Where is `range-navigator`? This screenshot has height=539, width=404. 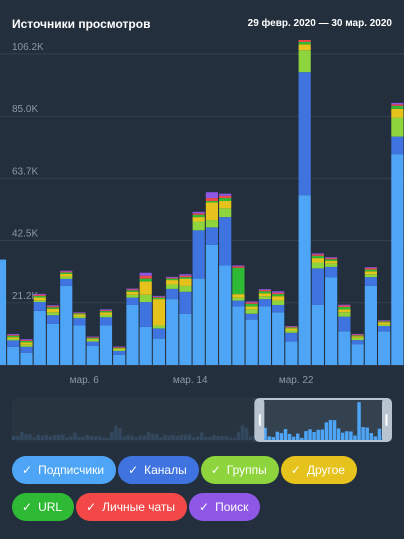
range-navigator is located at coordinates (202, 420).